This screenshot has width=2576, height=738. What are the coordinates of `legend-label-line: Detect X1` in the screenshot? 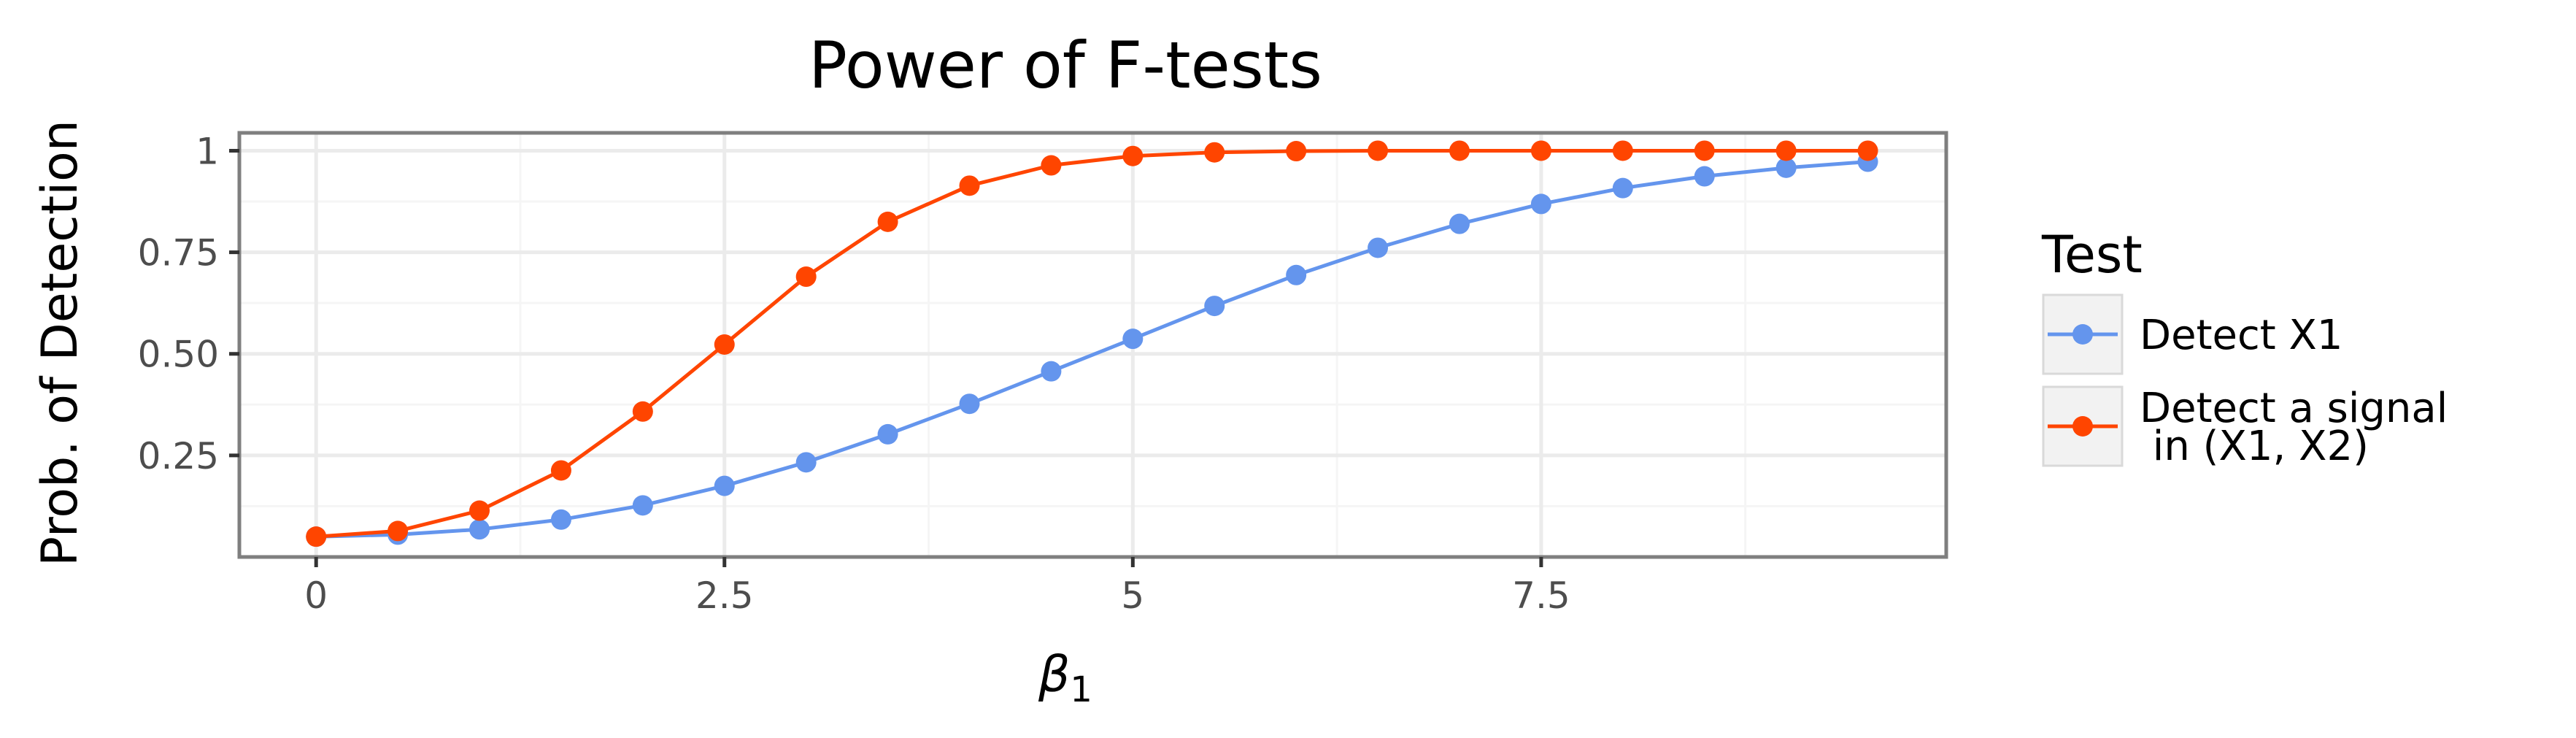 It's located at (2241, 335).